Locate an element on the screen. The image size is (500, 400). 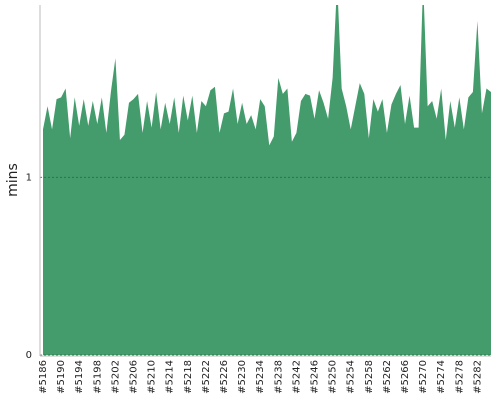
x-tick-label: #5222 is located at coordinates (206, 377).